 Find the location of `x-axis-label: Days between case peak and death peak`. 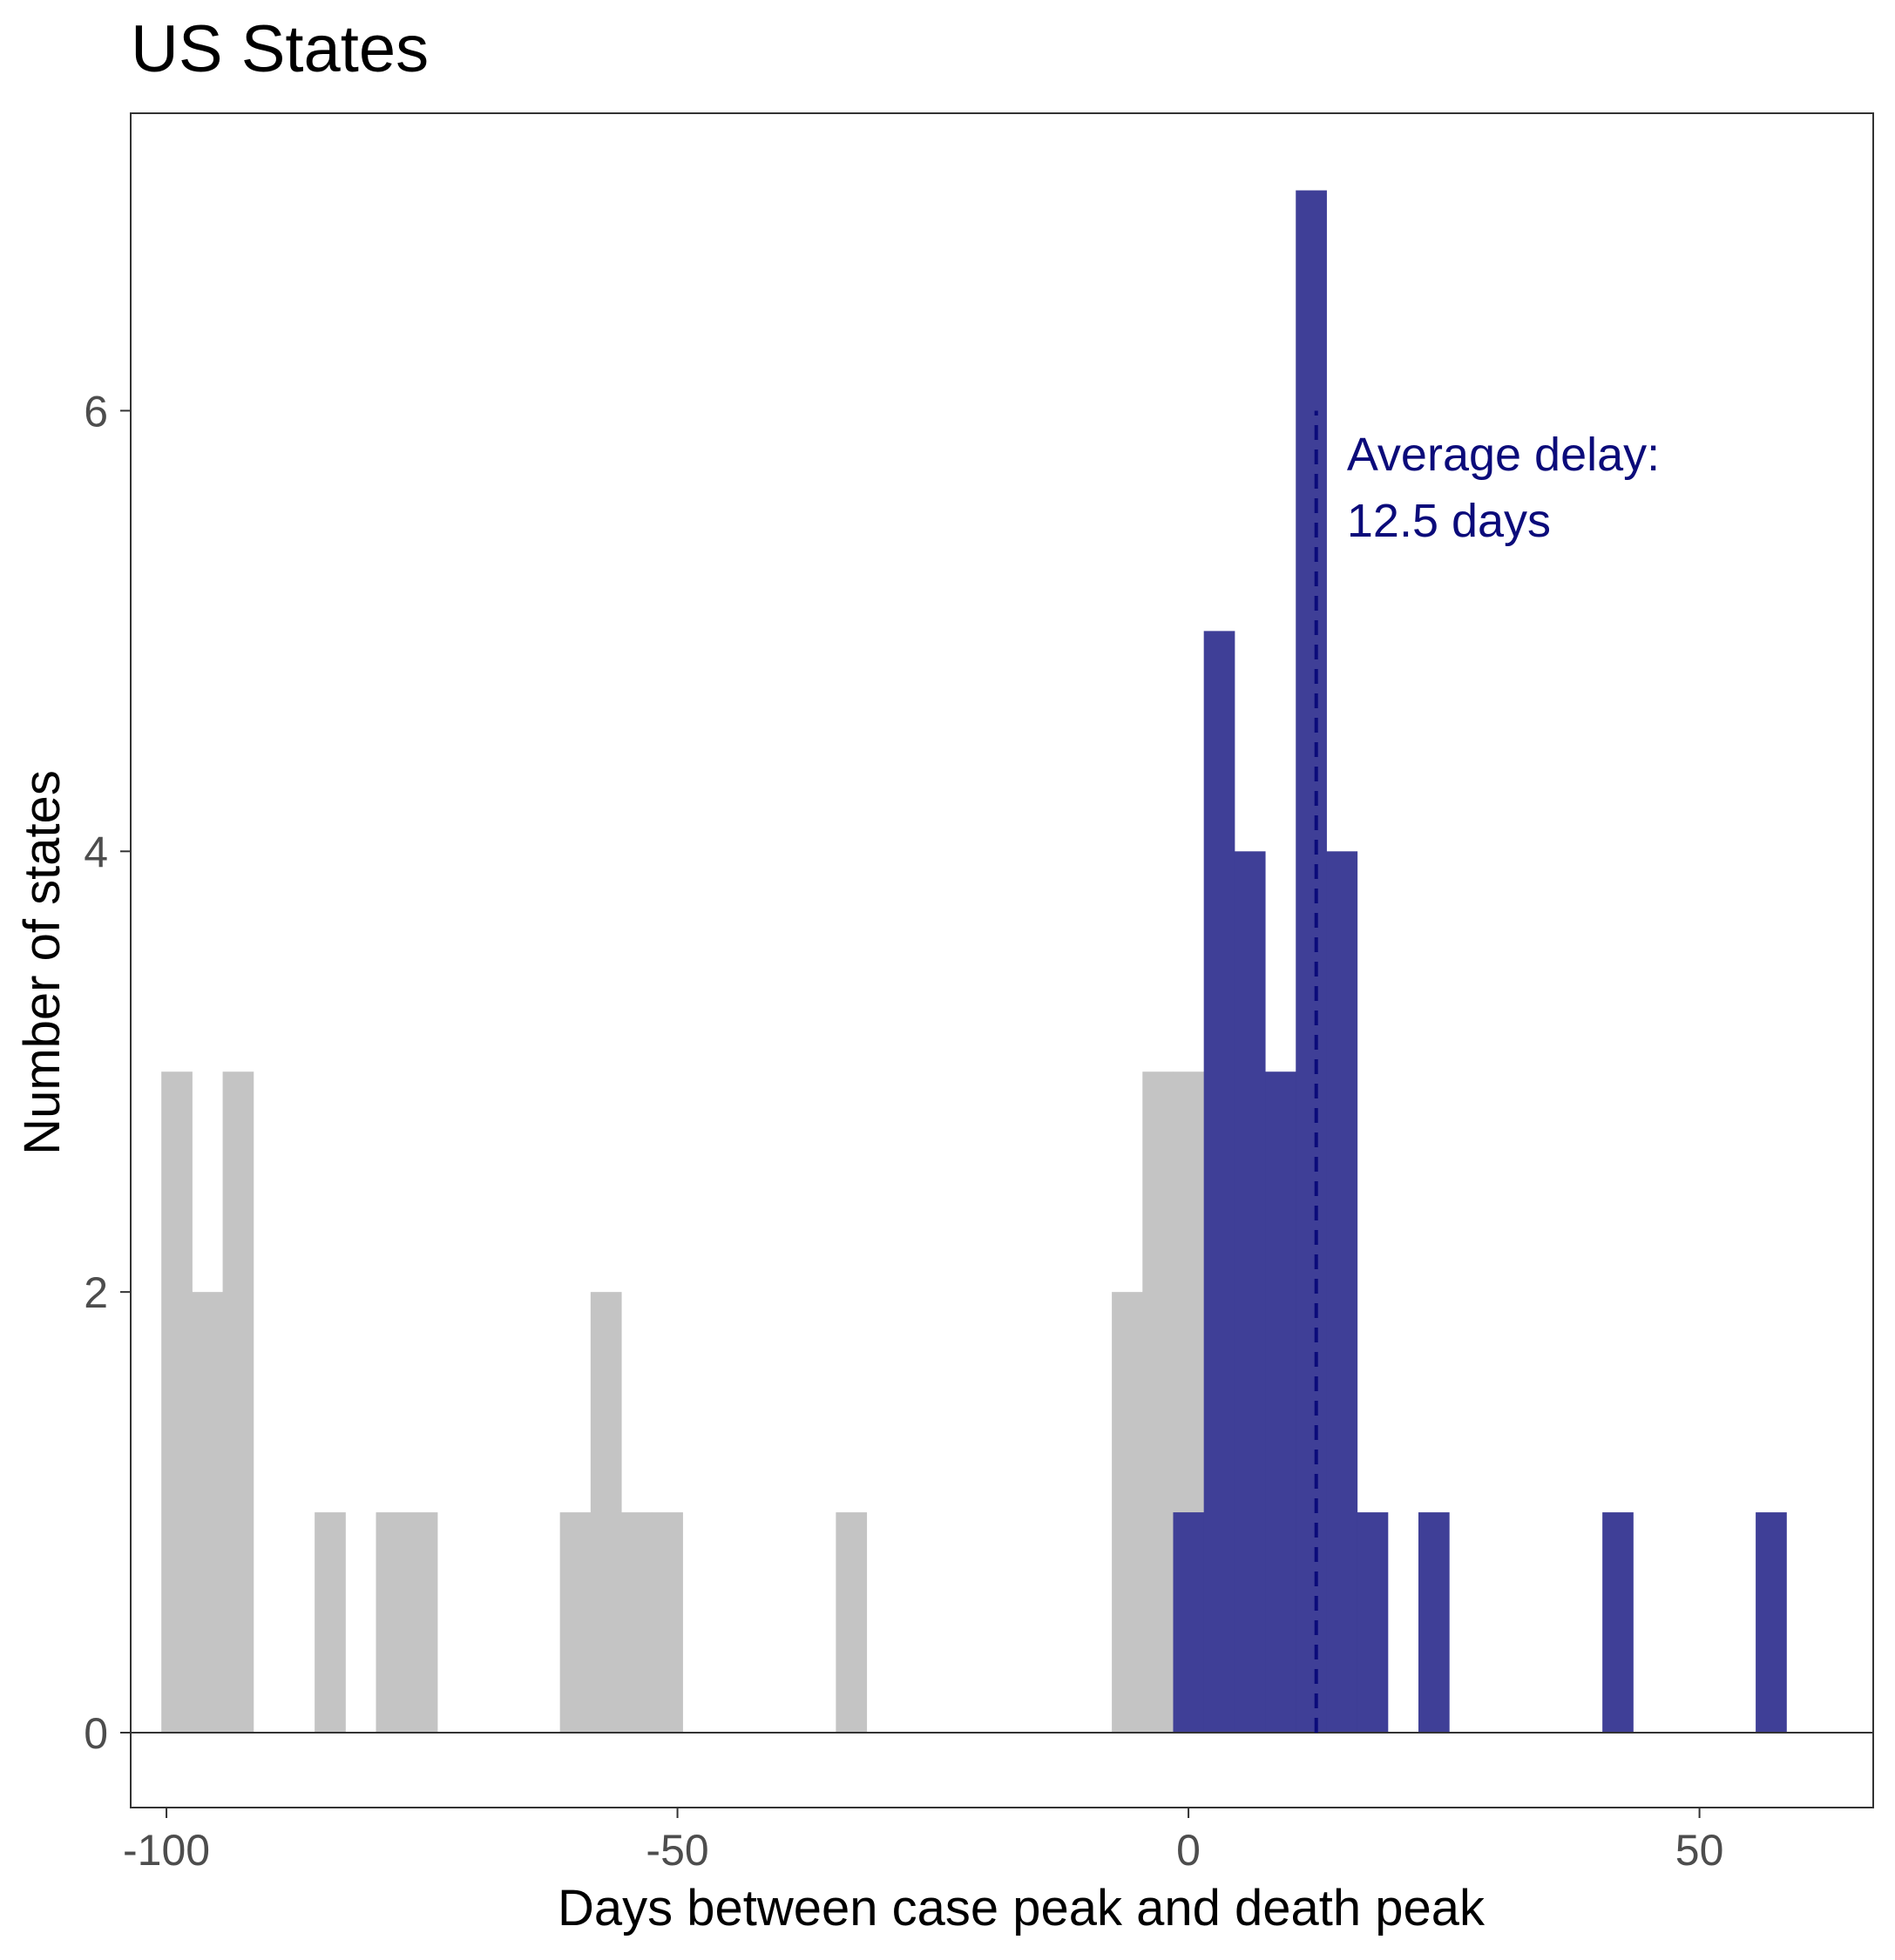

x-axis-label: Days between case peak and death peak is located at coordinates (1022, 1908).